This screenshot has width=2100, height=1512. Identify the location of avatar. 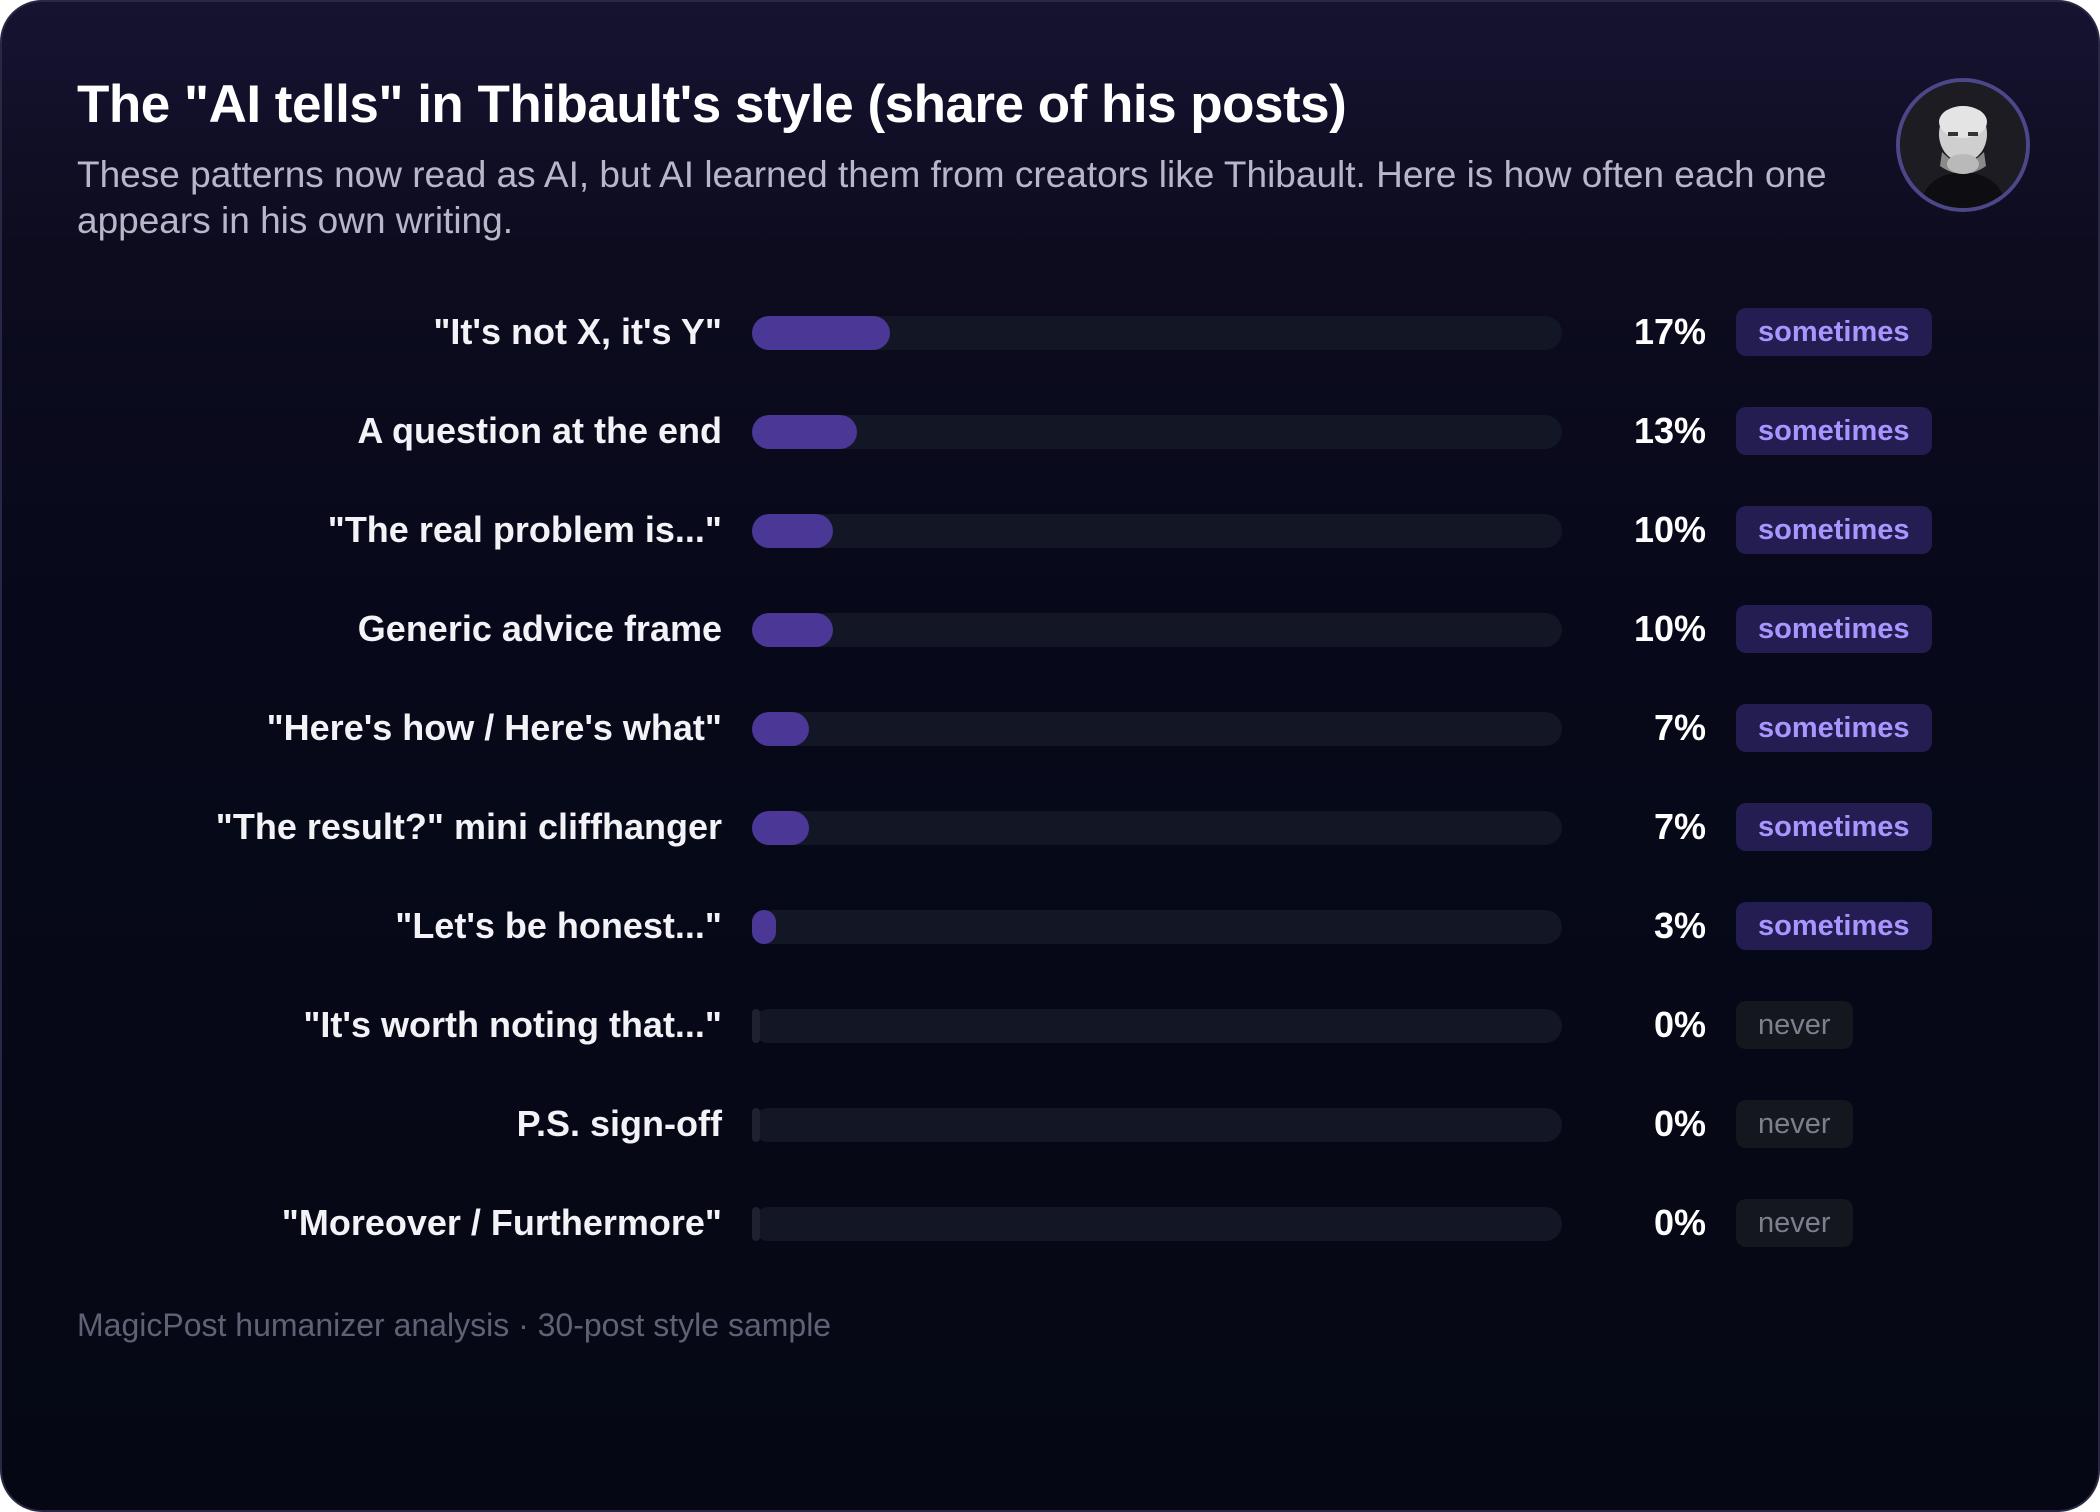
(1963, 145).